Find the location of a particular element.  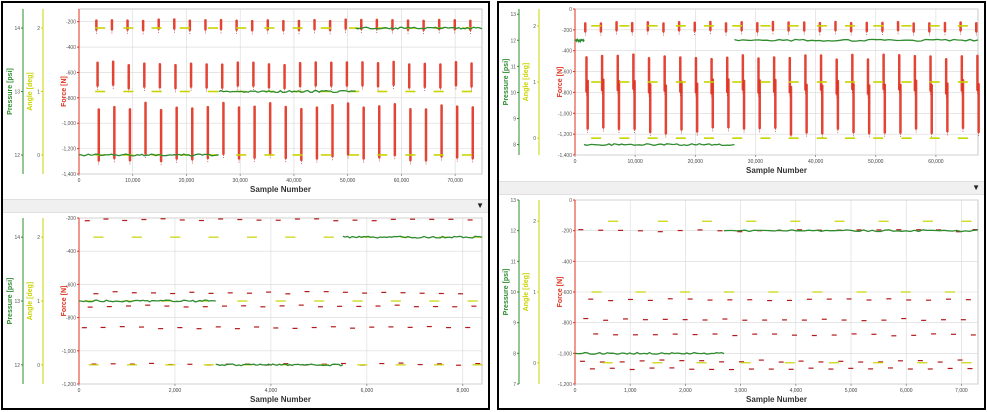

x-tick-label: 30,000 is located at coordinates (241, 181).